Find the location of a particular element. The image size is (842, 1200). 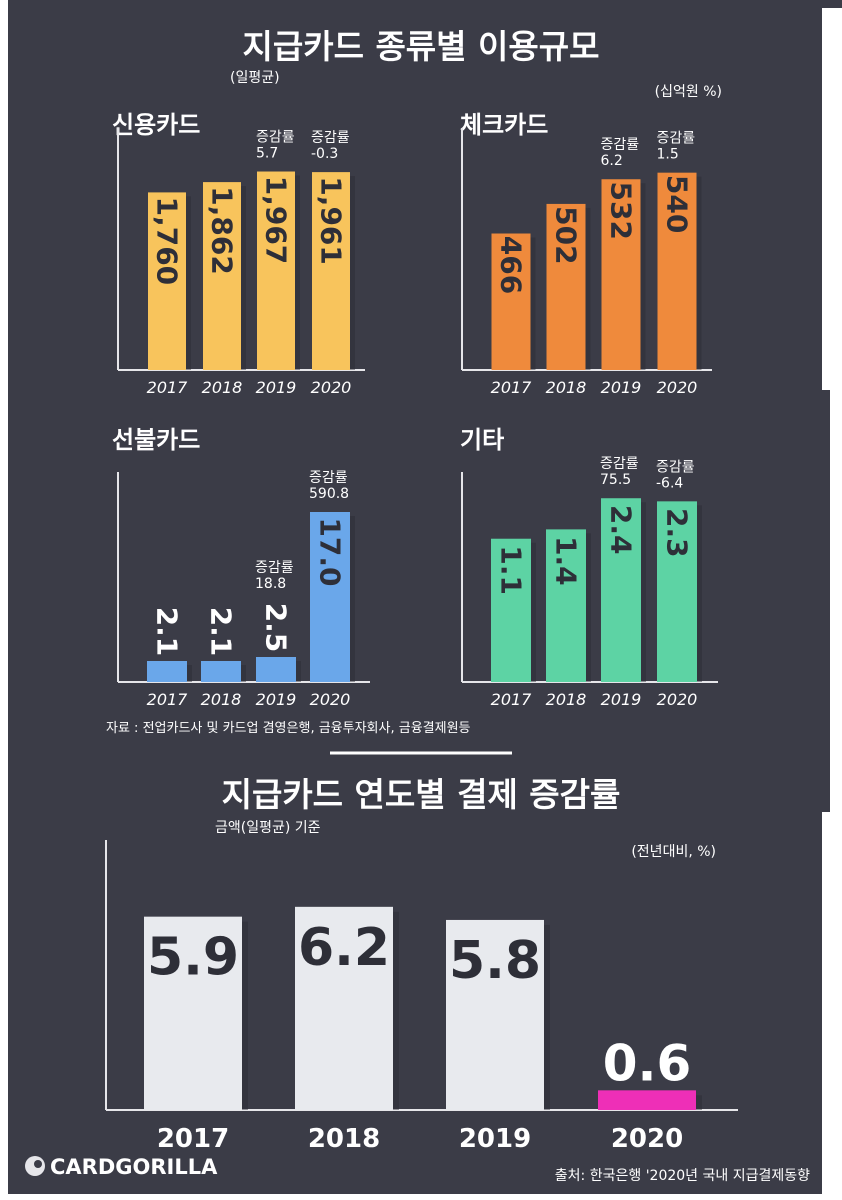

value-label: 502 is located at coordinates (566, 235).